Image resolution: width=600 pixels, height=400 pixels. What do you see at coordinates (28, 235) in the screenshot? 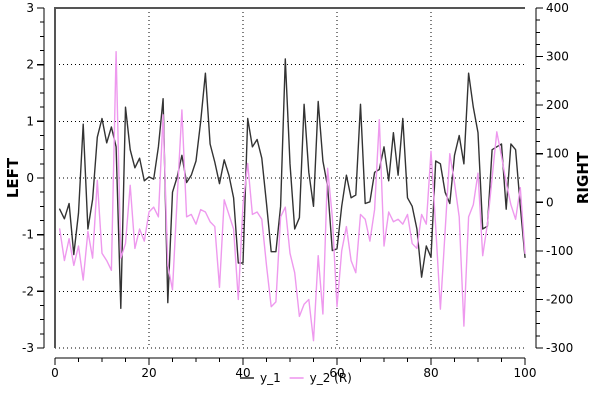
I see `left-axis-tick-label: -1` at bounding box center [28, 235].